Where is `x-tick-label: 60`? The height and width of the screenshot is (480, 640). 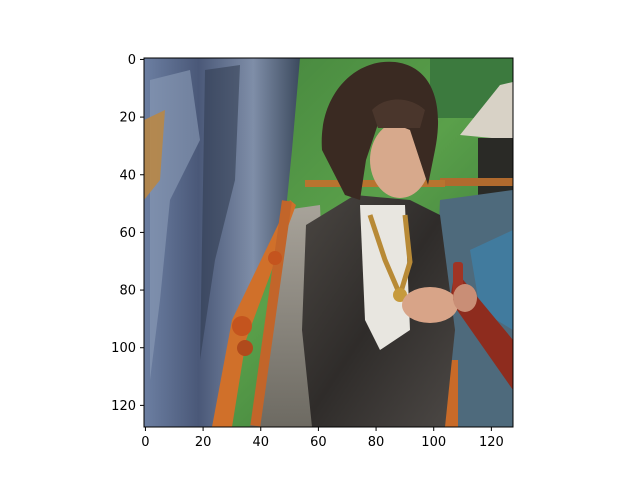
x-tick-label: 60 is located at coordinates (318, 442).